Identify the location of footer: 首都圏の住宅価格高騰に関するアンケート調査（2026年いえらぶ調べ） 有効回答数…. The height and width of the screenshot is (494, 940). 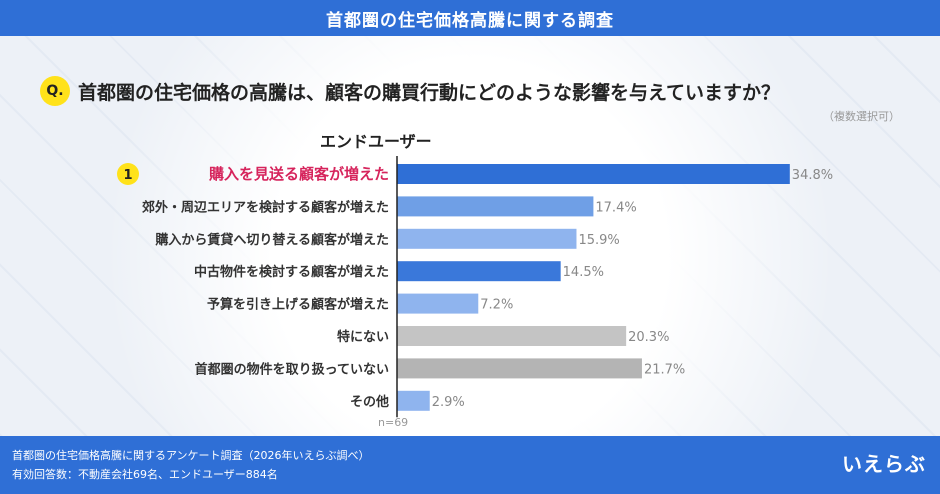
(470, 465).